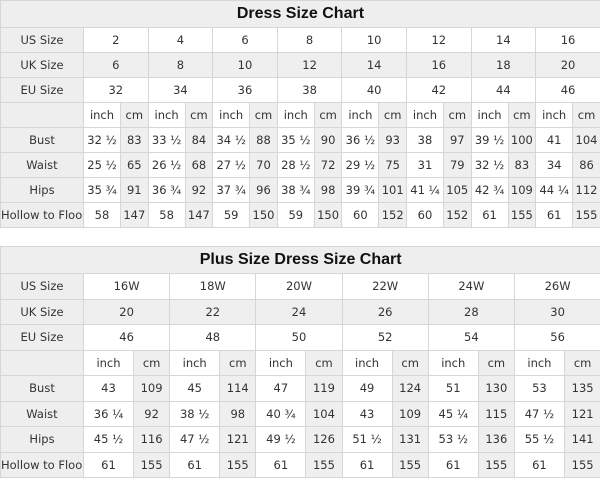 The width and height of the screenshot is (600, 481). What do you see at coordinates (556, 286) in the screenshot?
I see `us-size-cell: 26W` at bounding box center [556, 286].